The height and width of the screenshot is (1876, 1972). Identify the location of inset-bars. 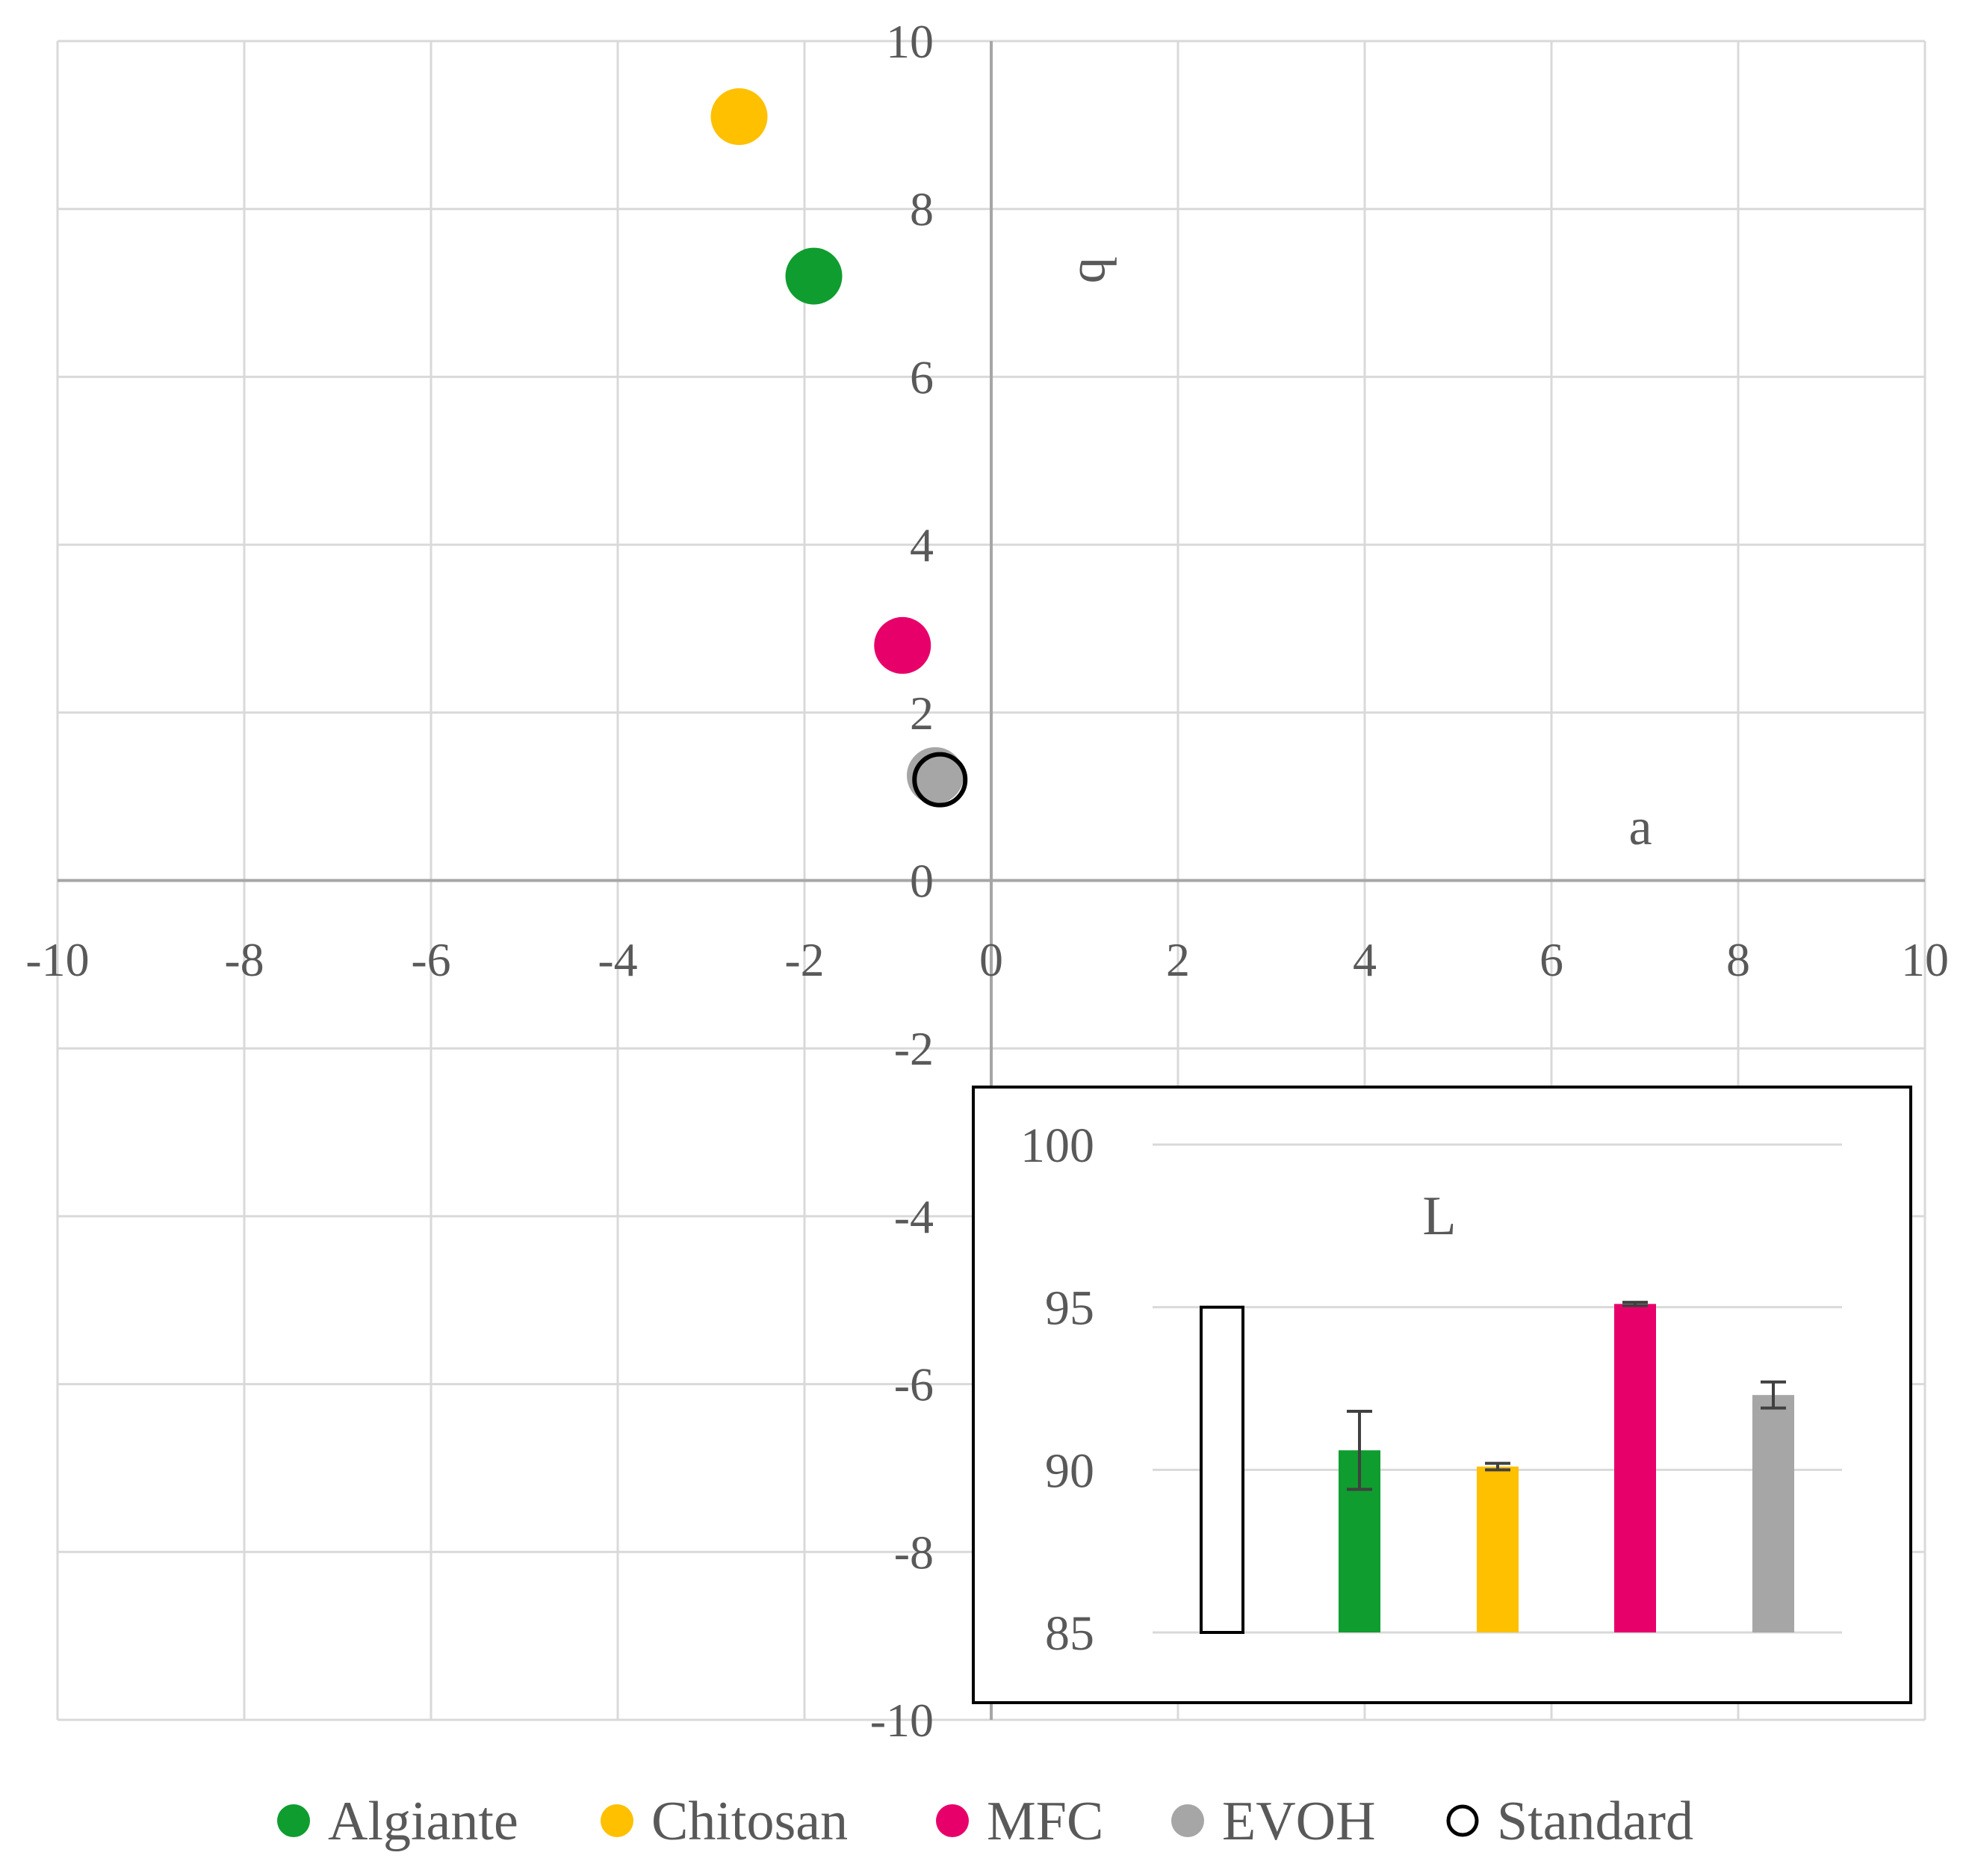
(1497, 1467).